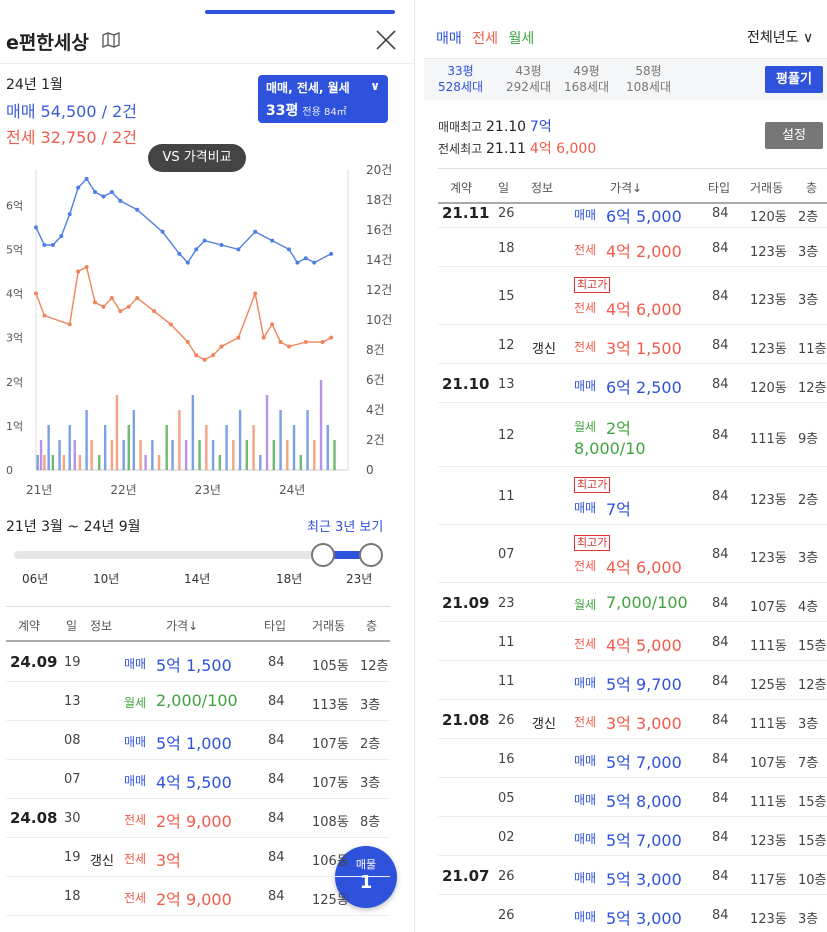 This screenshot has height=932, width=827. I want to click on row-price: 4억 6,000, so click(644, 567).